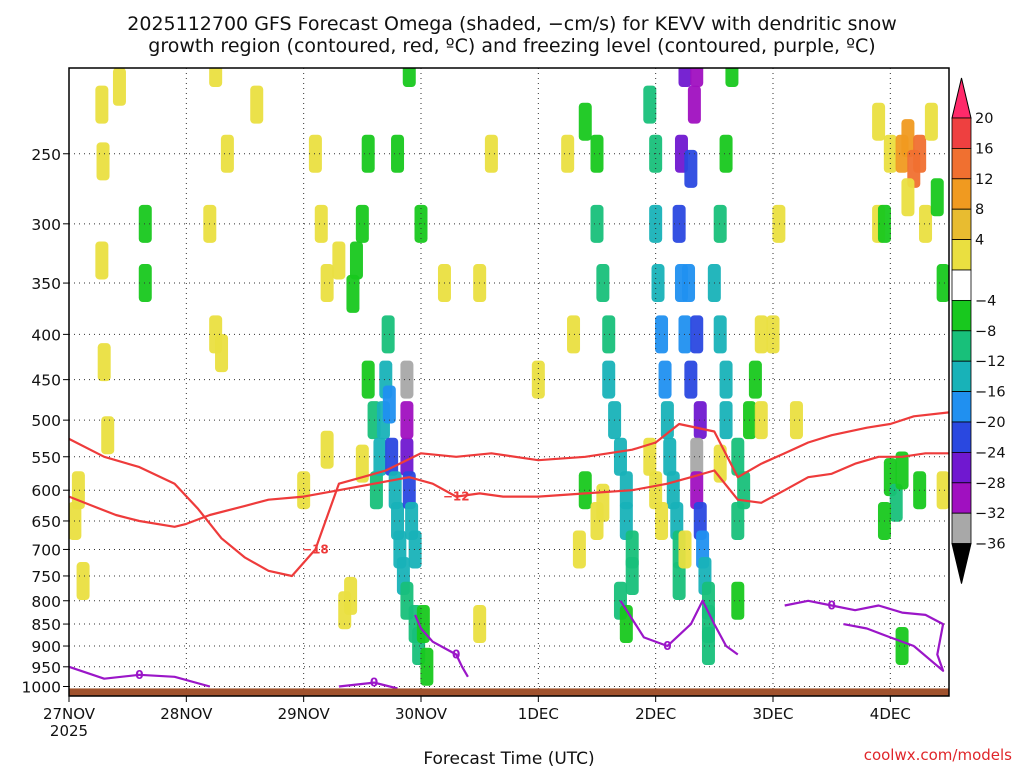 The width and height of the screenshot is (1024, 768). What do you see at coordinates (477, 718) in the screenshot?
I see `x-axis: 27NOV 28NOV 29NOV 30NOV 1DEC 2DEC 3DEC 4DEC 2025` at bounding box center [477, 718].